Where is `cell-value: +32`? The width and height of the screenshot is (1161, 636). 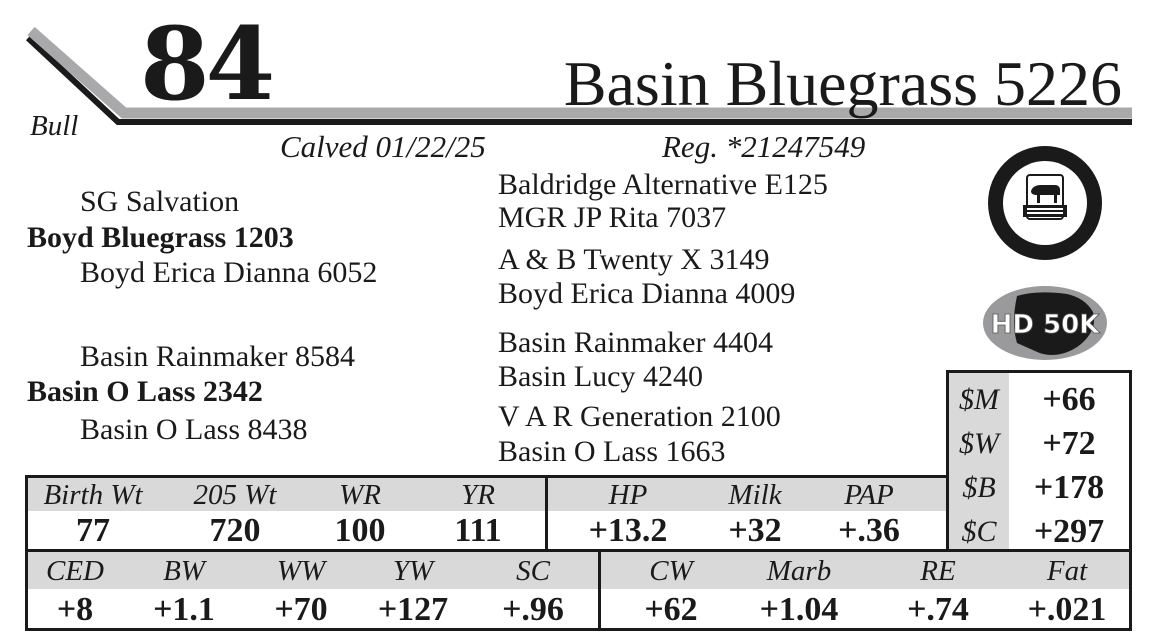 cell-value: +32 is located at coordinates (755, 530).